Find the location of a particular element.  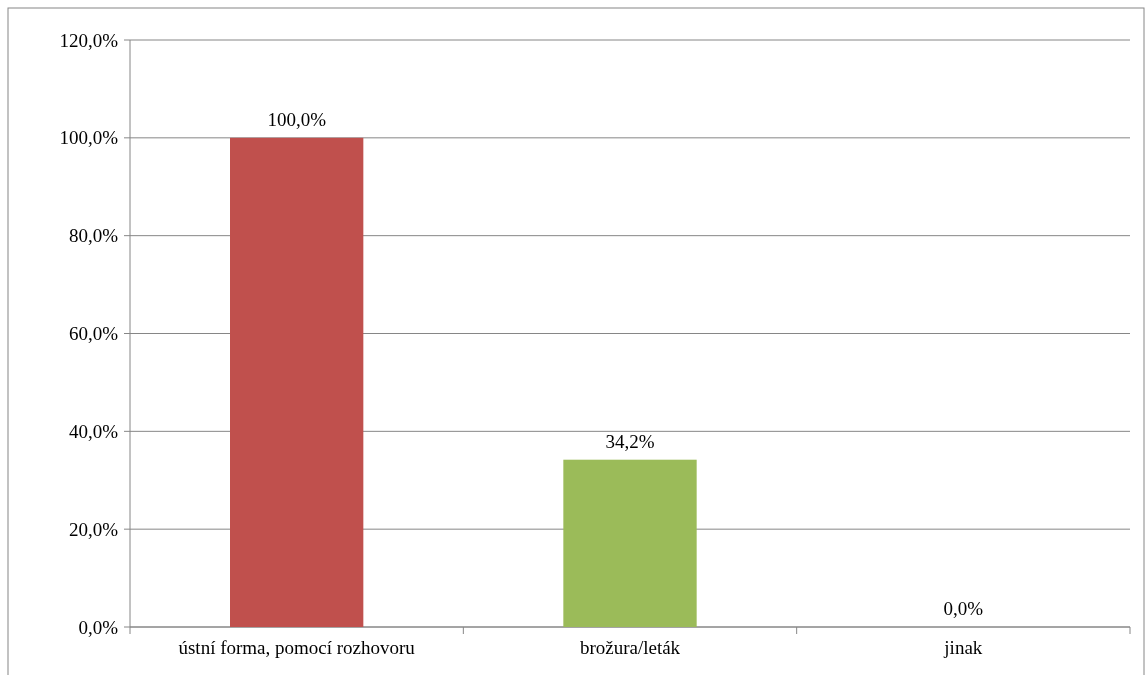

y-tick-label: 120,0% is located at coordinates (89, 40).